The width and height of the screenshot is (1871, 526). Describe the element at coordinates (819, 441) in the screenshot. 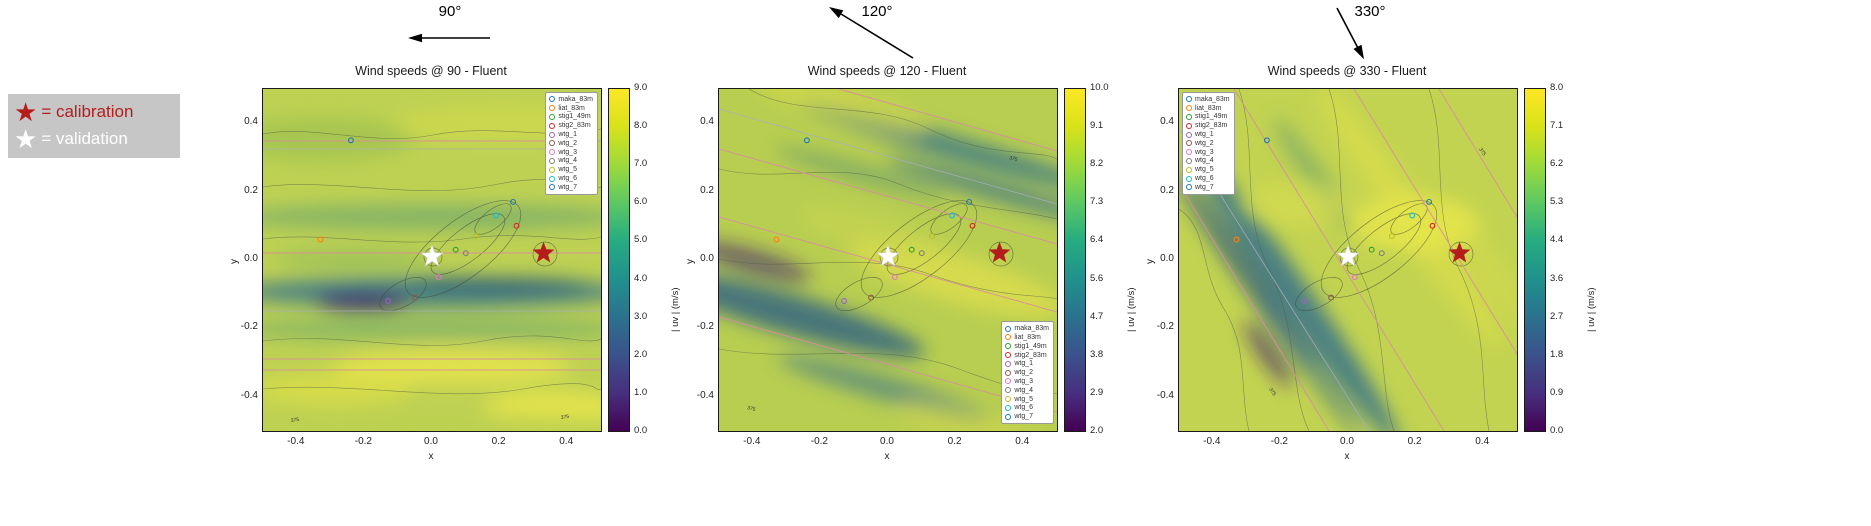

I see `x-tick-label: -0.2` at that location.